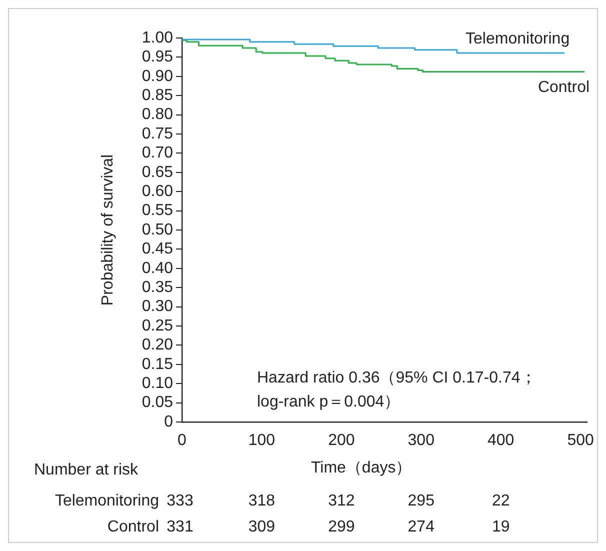 The image size is (606, 551). Describe the element at coordinates (158, 229) in the screenshot. I see `y-tick-label: 0.50` at that location.